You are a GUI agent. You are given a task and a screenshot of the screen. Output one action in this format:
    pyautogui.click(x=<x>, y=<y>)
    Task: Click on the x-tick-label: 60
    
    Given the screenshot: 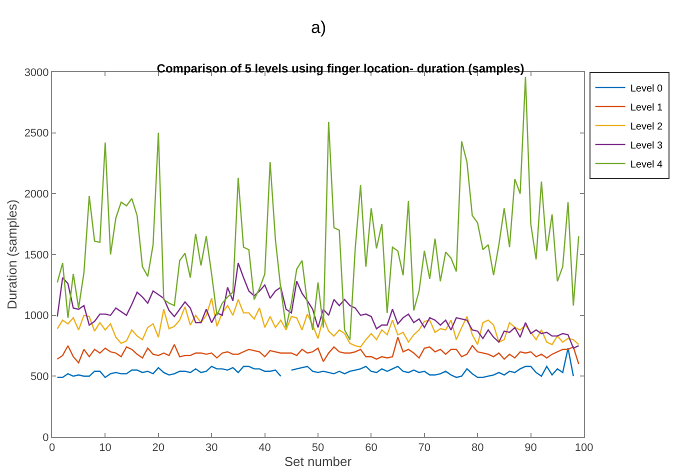 What is the action you would take?
    pyautogui.click(x=371, y=448)
    